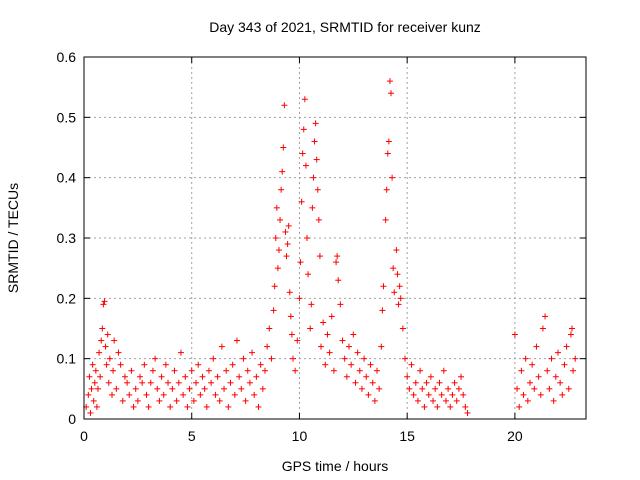 The image size is (640, 480). I want to click on x-tick-label: 20, so click(515, 436).